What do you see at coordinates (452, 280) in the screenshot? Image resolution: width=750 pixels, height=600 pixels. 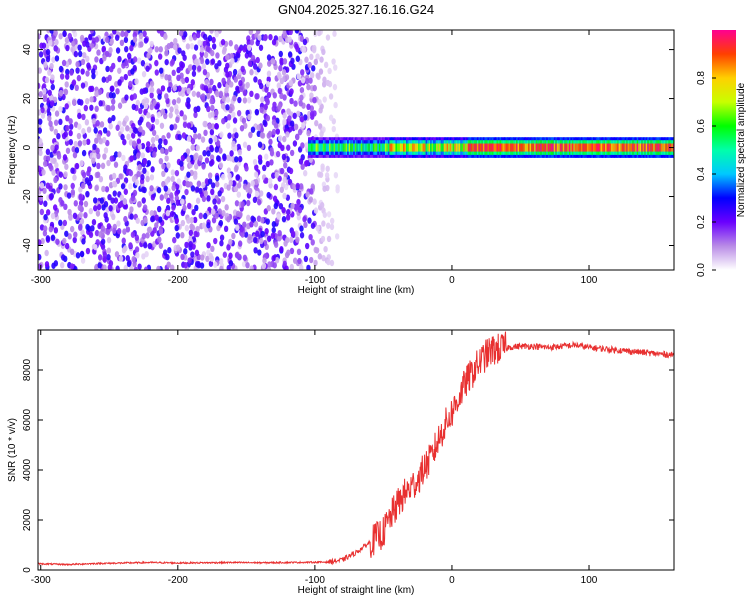 I see `x-tick-label: 0` at bounding box center [452, 280].